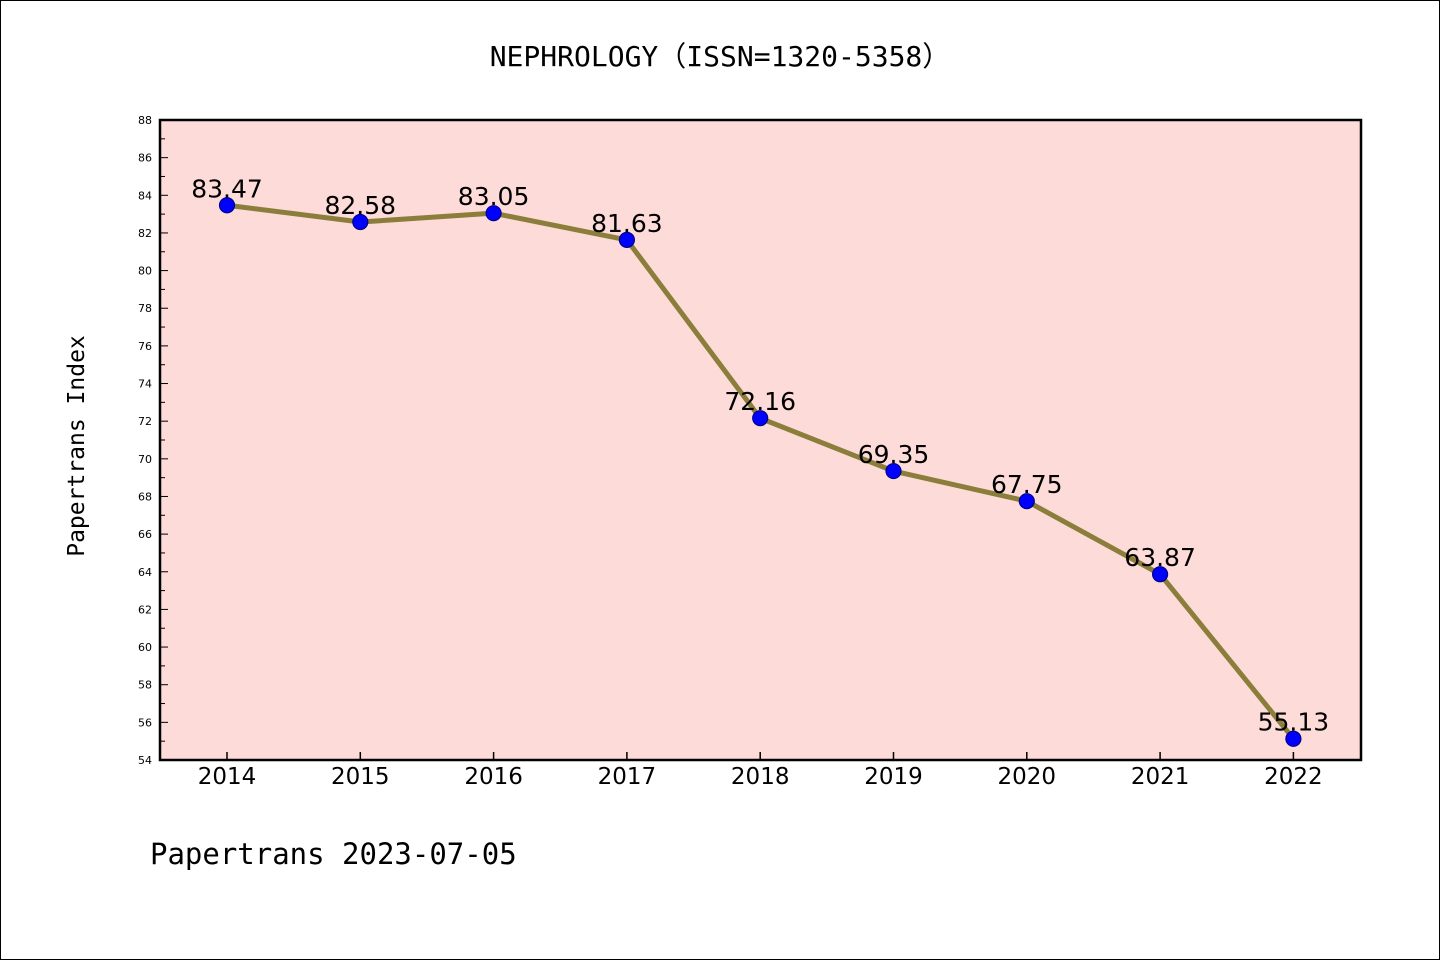 Image resolution: width=1440 pixels, height=960 pixels. Describe the element at coordinates (1027, 777) in the screenshot. I see `x-tick-label: 2020` at that location.